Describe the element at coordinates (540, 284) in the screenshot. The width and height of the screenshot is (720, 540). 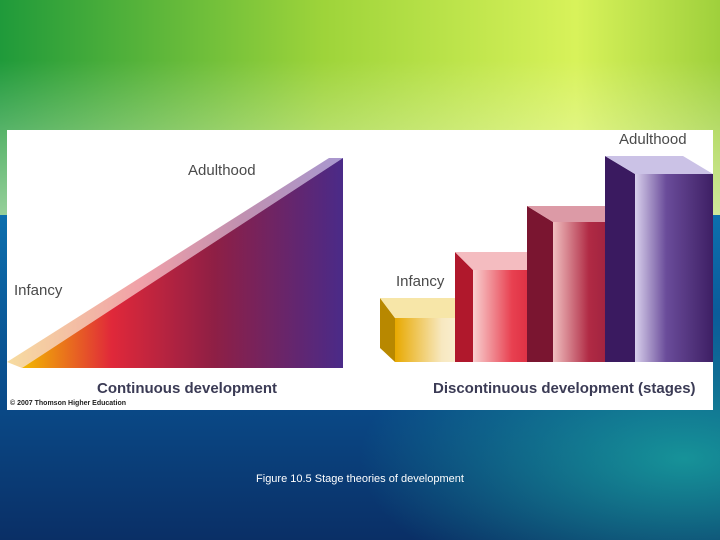
I see `stage-3-side` at that location.